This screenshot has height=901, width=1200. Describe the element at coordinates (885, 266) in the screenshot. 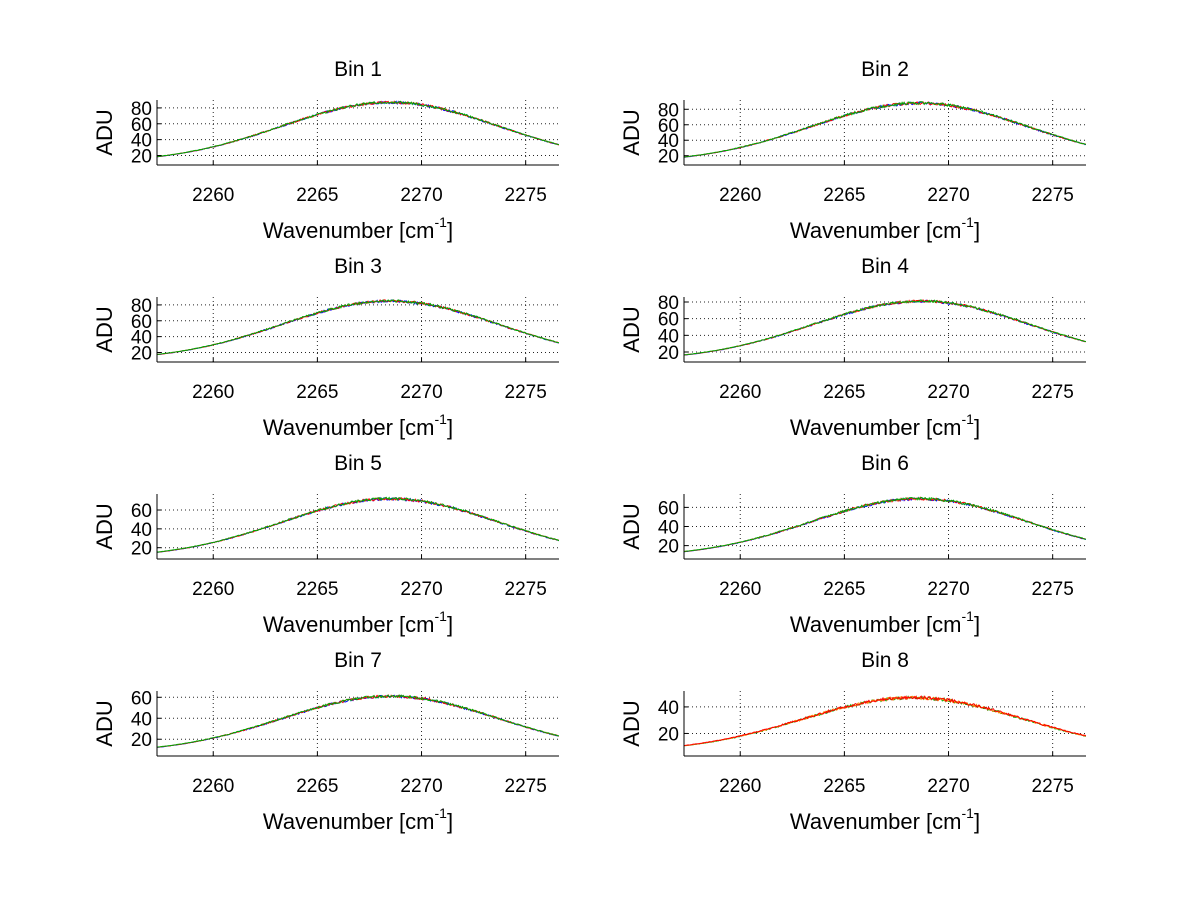

I see `plot-title: Bin 4` at that location.